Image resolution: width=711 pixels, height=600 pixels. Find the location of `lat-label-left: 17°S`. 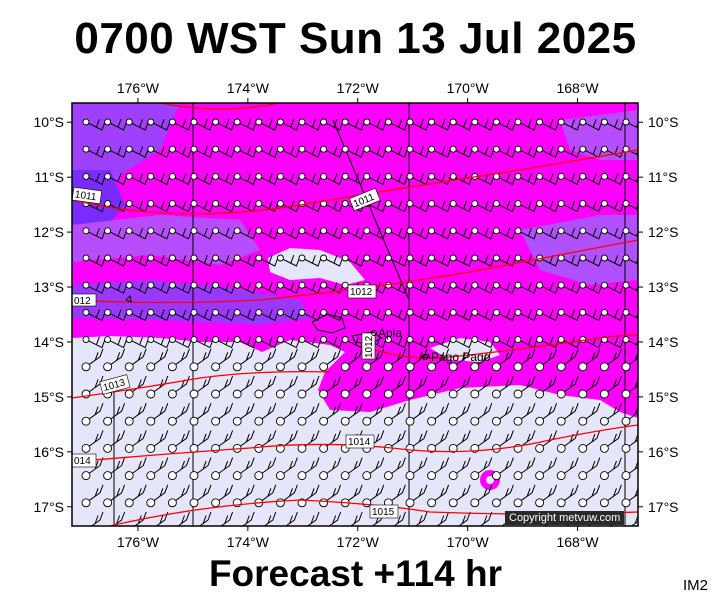

lat-label-left: 17°S is located at coordinates (48, 507).